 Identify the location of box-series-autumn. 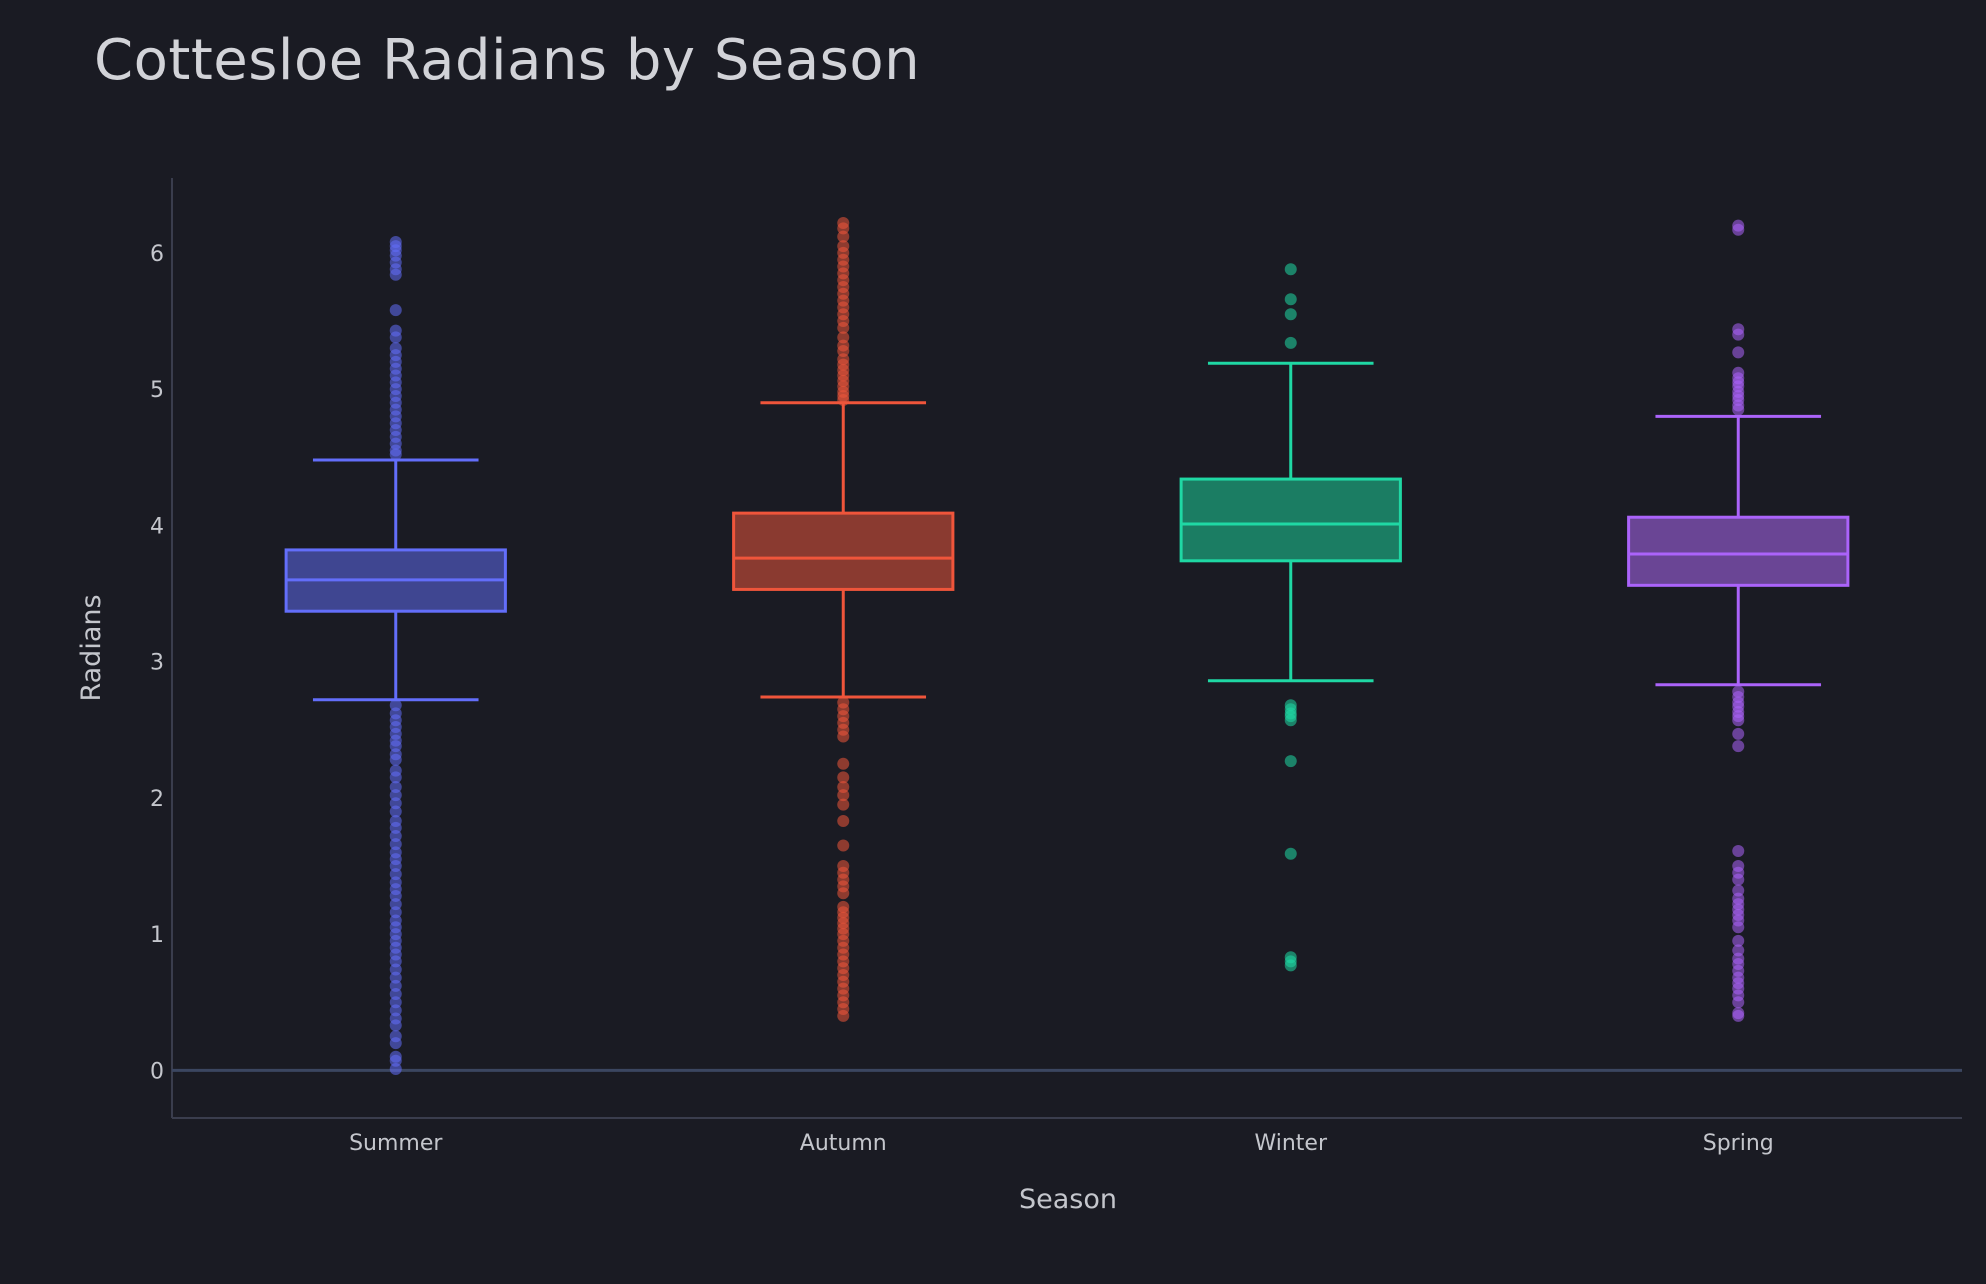
(843, 619).